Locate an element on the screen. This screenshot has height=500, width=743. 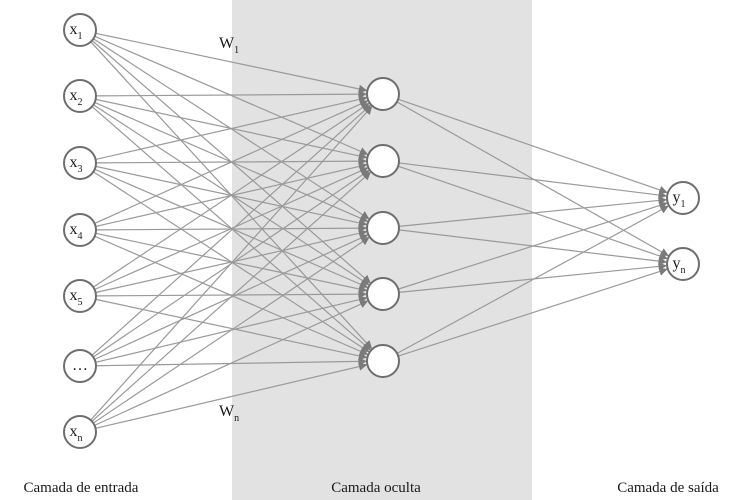
output-layer-label: Camada de saída is located at coordinates (668, 488).